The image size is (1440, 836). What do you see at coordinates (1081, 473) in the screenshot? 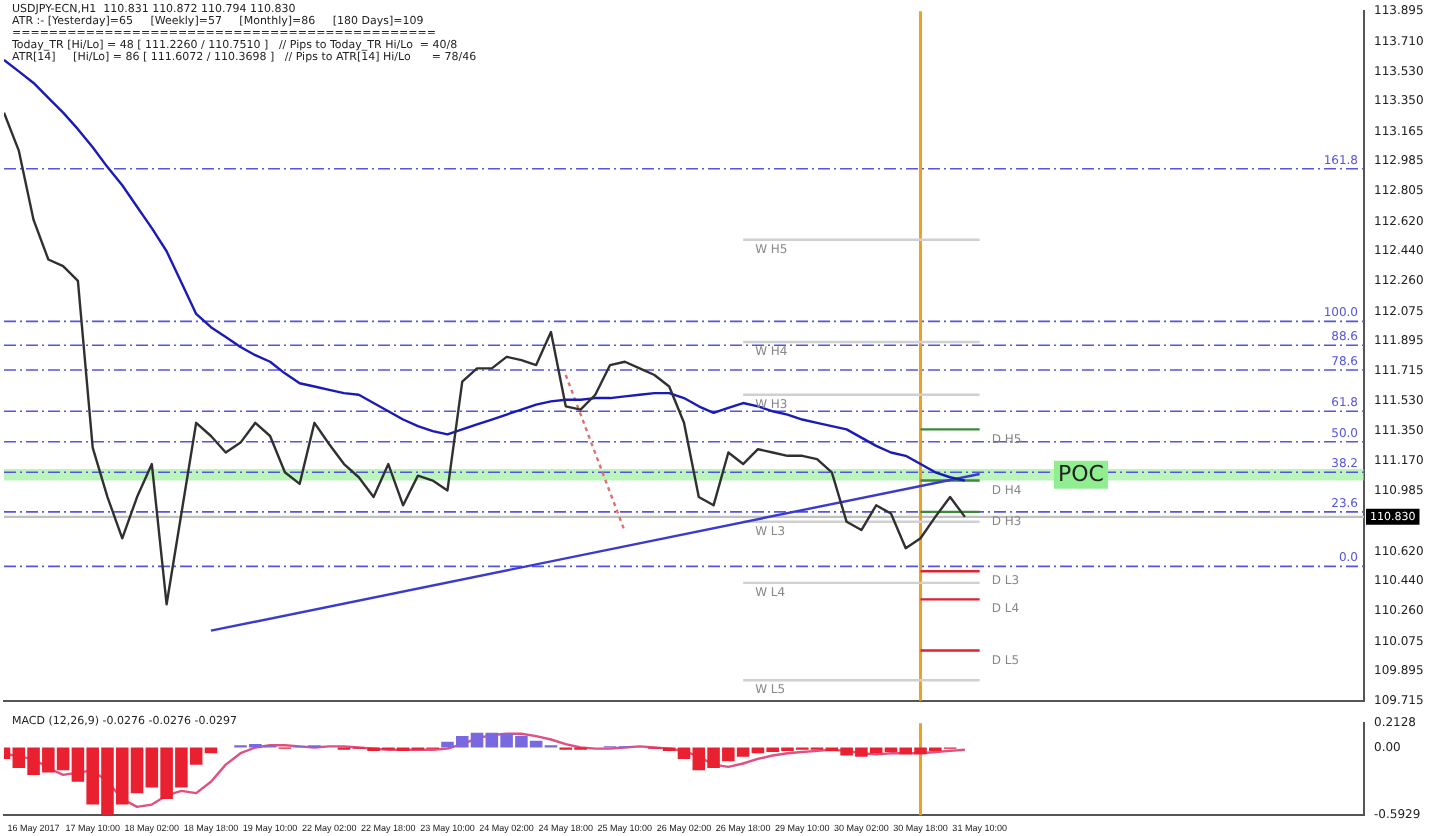
I see `band-label: POC` at bounding box center [1081, 473].